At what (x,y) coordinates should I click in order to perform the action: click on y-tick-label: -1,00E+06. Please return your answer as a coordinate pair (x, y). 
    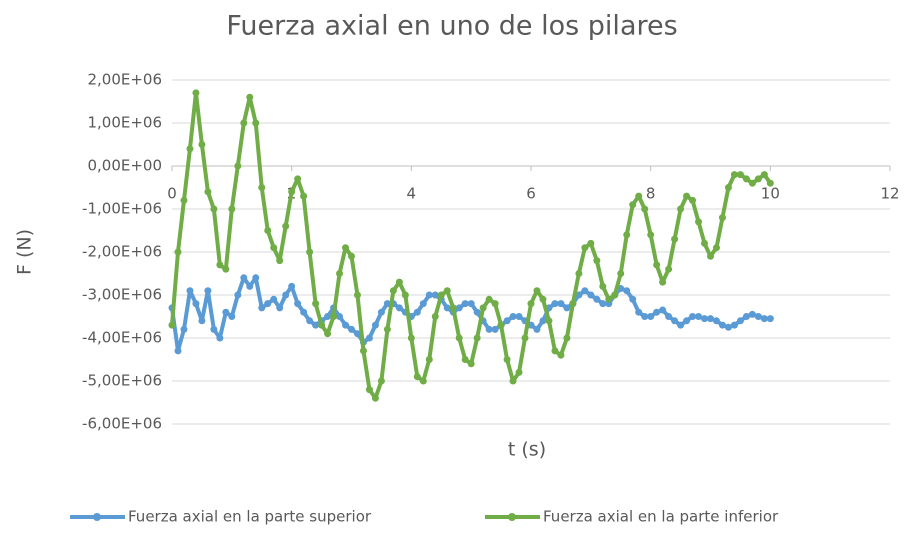
    Looking at the image, I should click on (122, 209).